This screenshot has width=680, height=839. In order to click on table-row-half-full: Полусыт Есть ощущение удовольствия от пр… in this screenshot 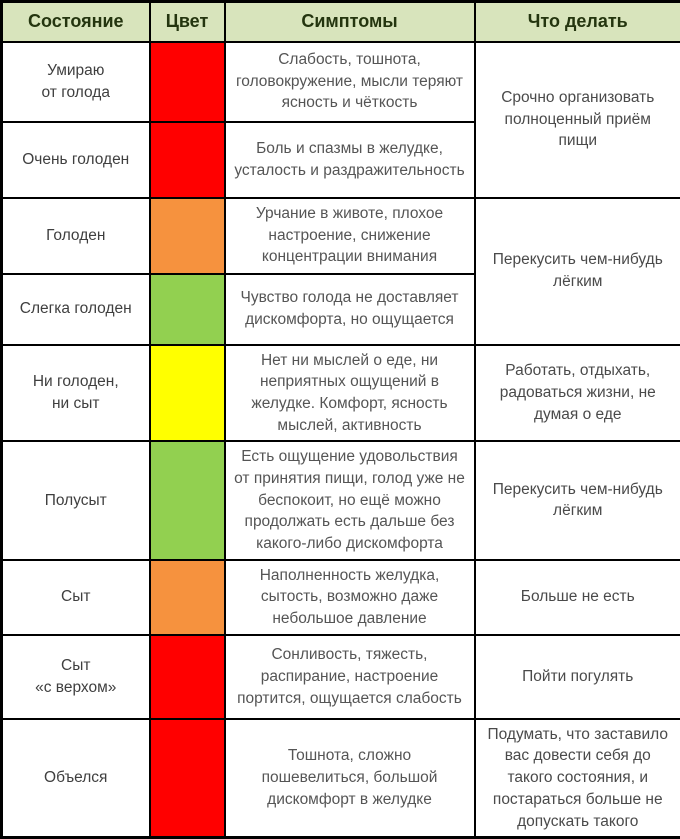, I will do `click(341, 500)`.